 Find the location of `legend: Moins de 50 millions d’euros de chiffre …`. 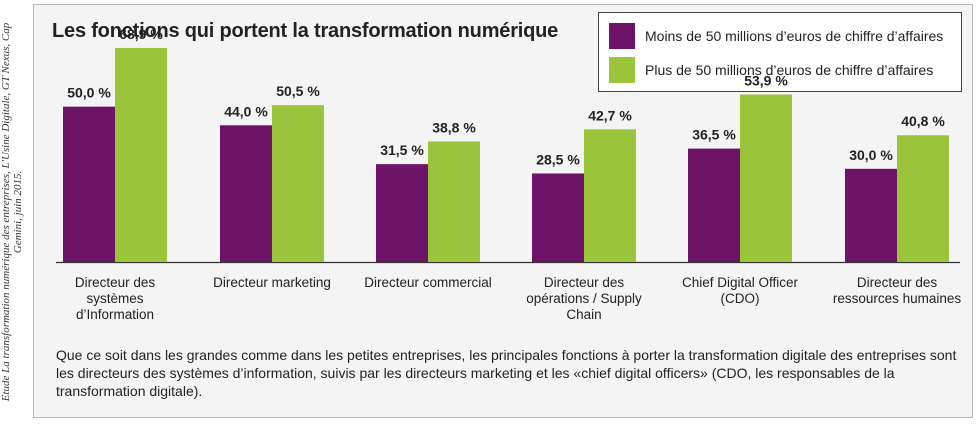

legend: Moins de 50 millions d’euros de chiffre … is located at coordinates (780, 52).